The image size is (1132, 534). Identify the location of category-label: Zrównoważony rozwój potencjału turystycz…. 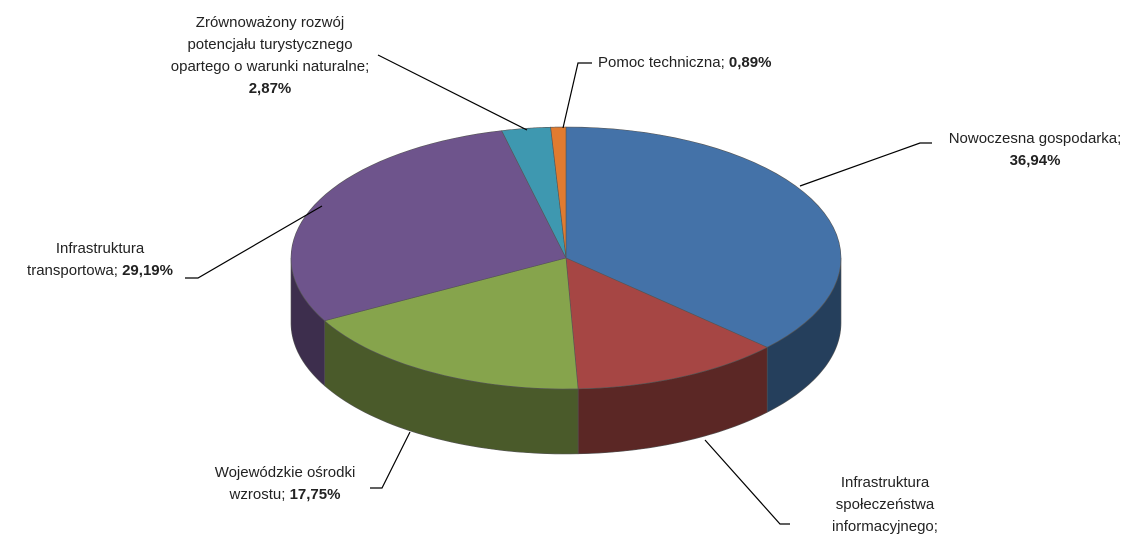
(270, 44).